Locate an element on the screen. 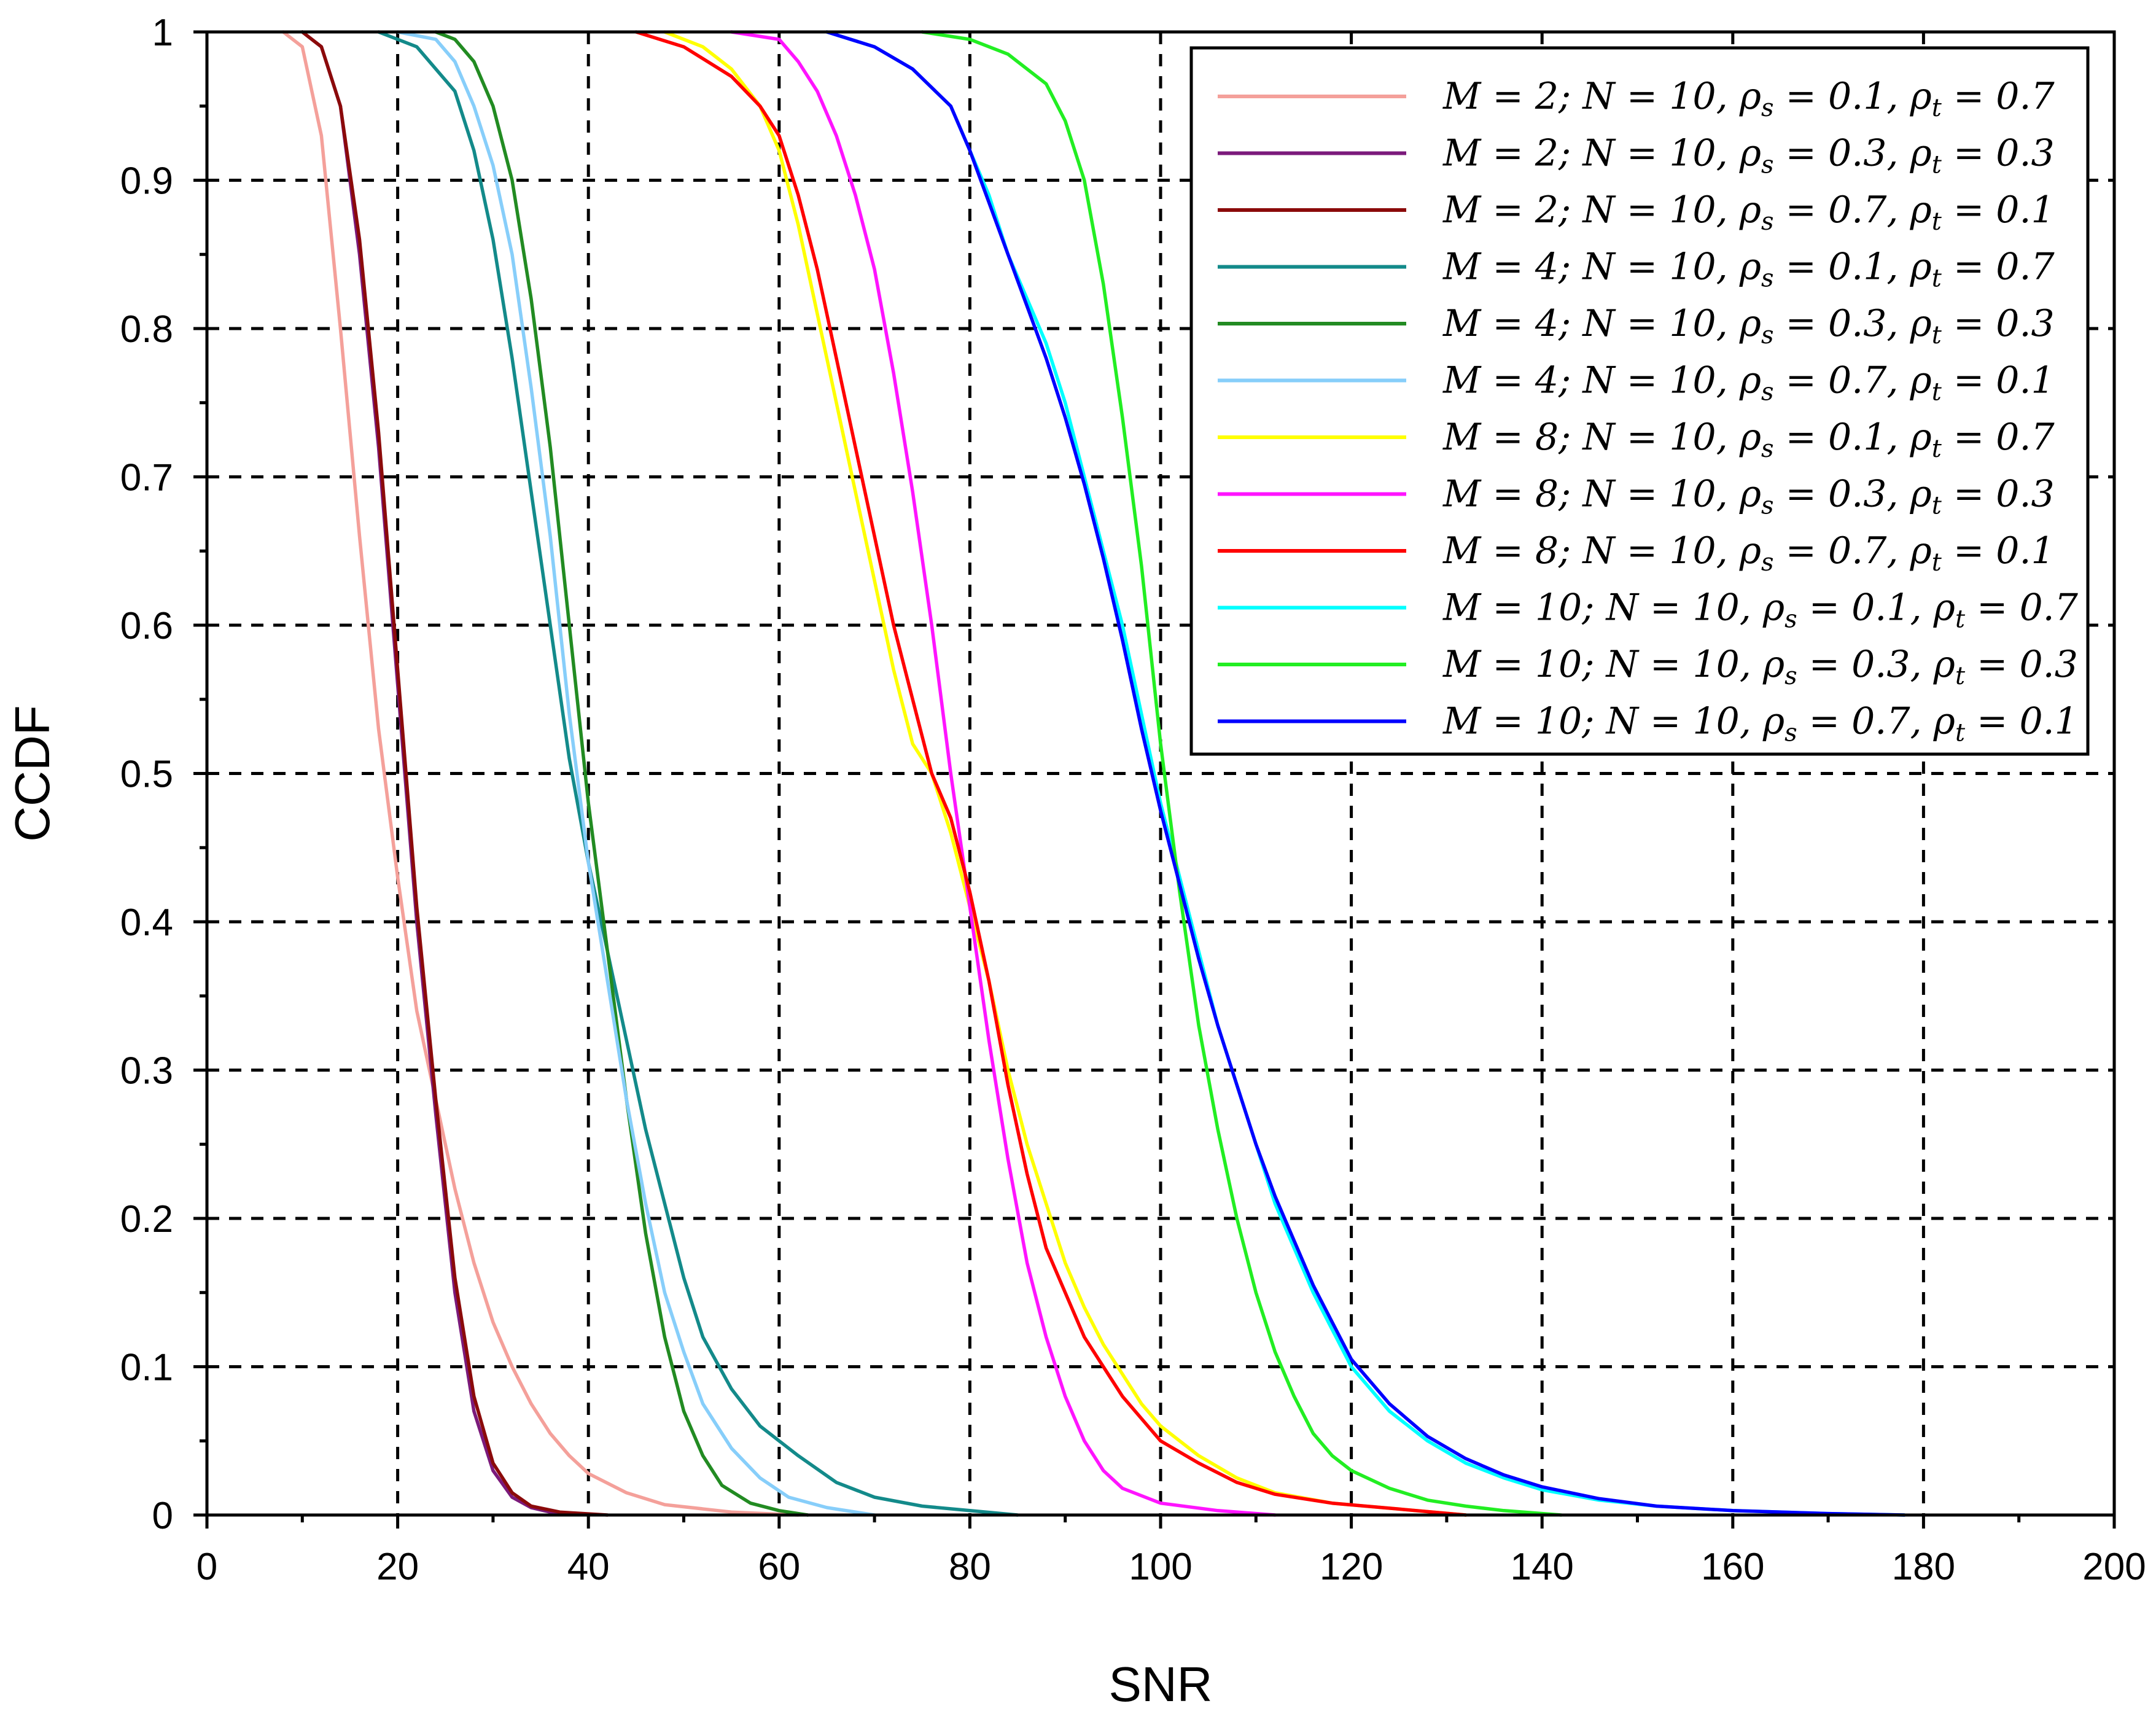 The width and height of the screenshot is (2156, 1714). legend-label-12: M = 10; N = 10, ρs = 0.7, ρt = 0.1 is located at coordinates (1760, 723).